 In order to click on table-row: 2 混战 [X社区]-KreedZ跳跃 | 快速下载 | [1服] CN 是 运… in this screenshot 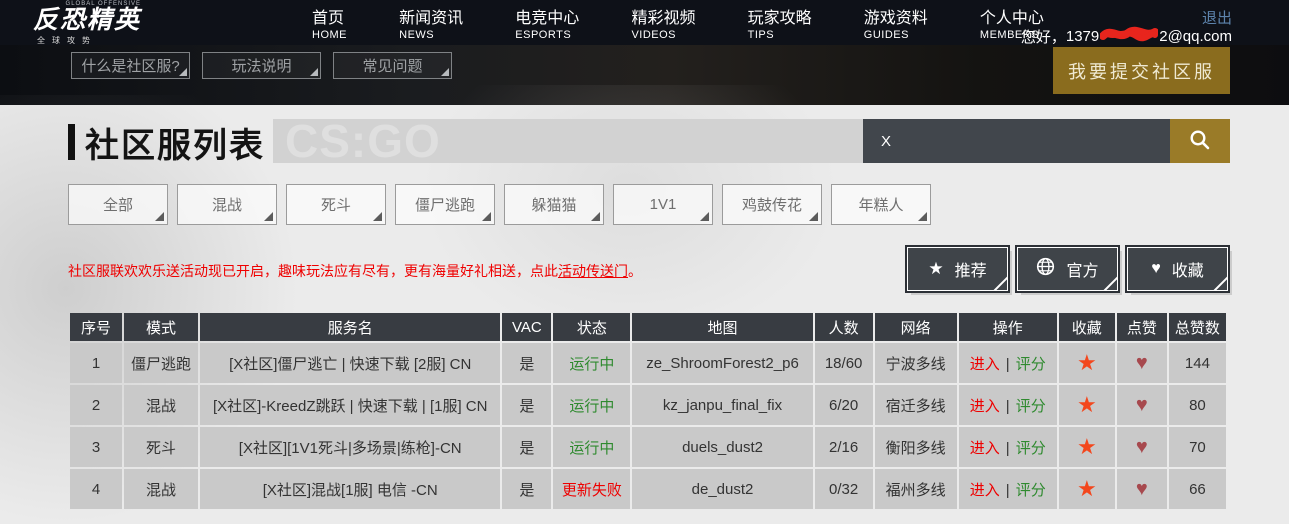, I will do `click(648, 405)`.